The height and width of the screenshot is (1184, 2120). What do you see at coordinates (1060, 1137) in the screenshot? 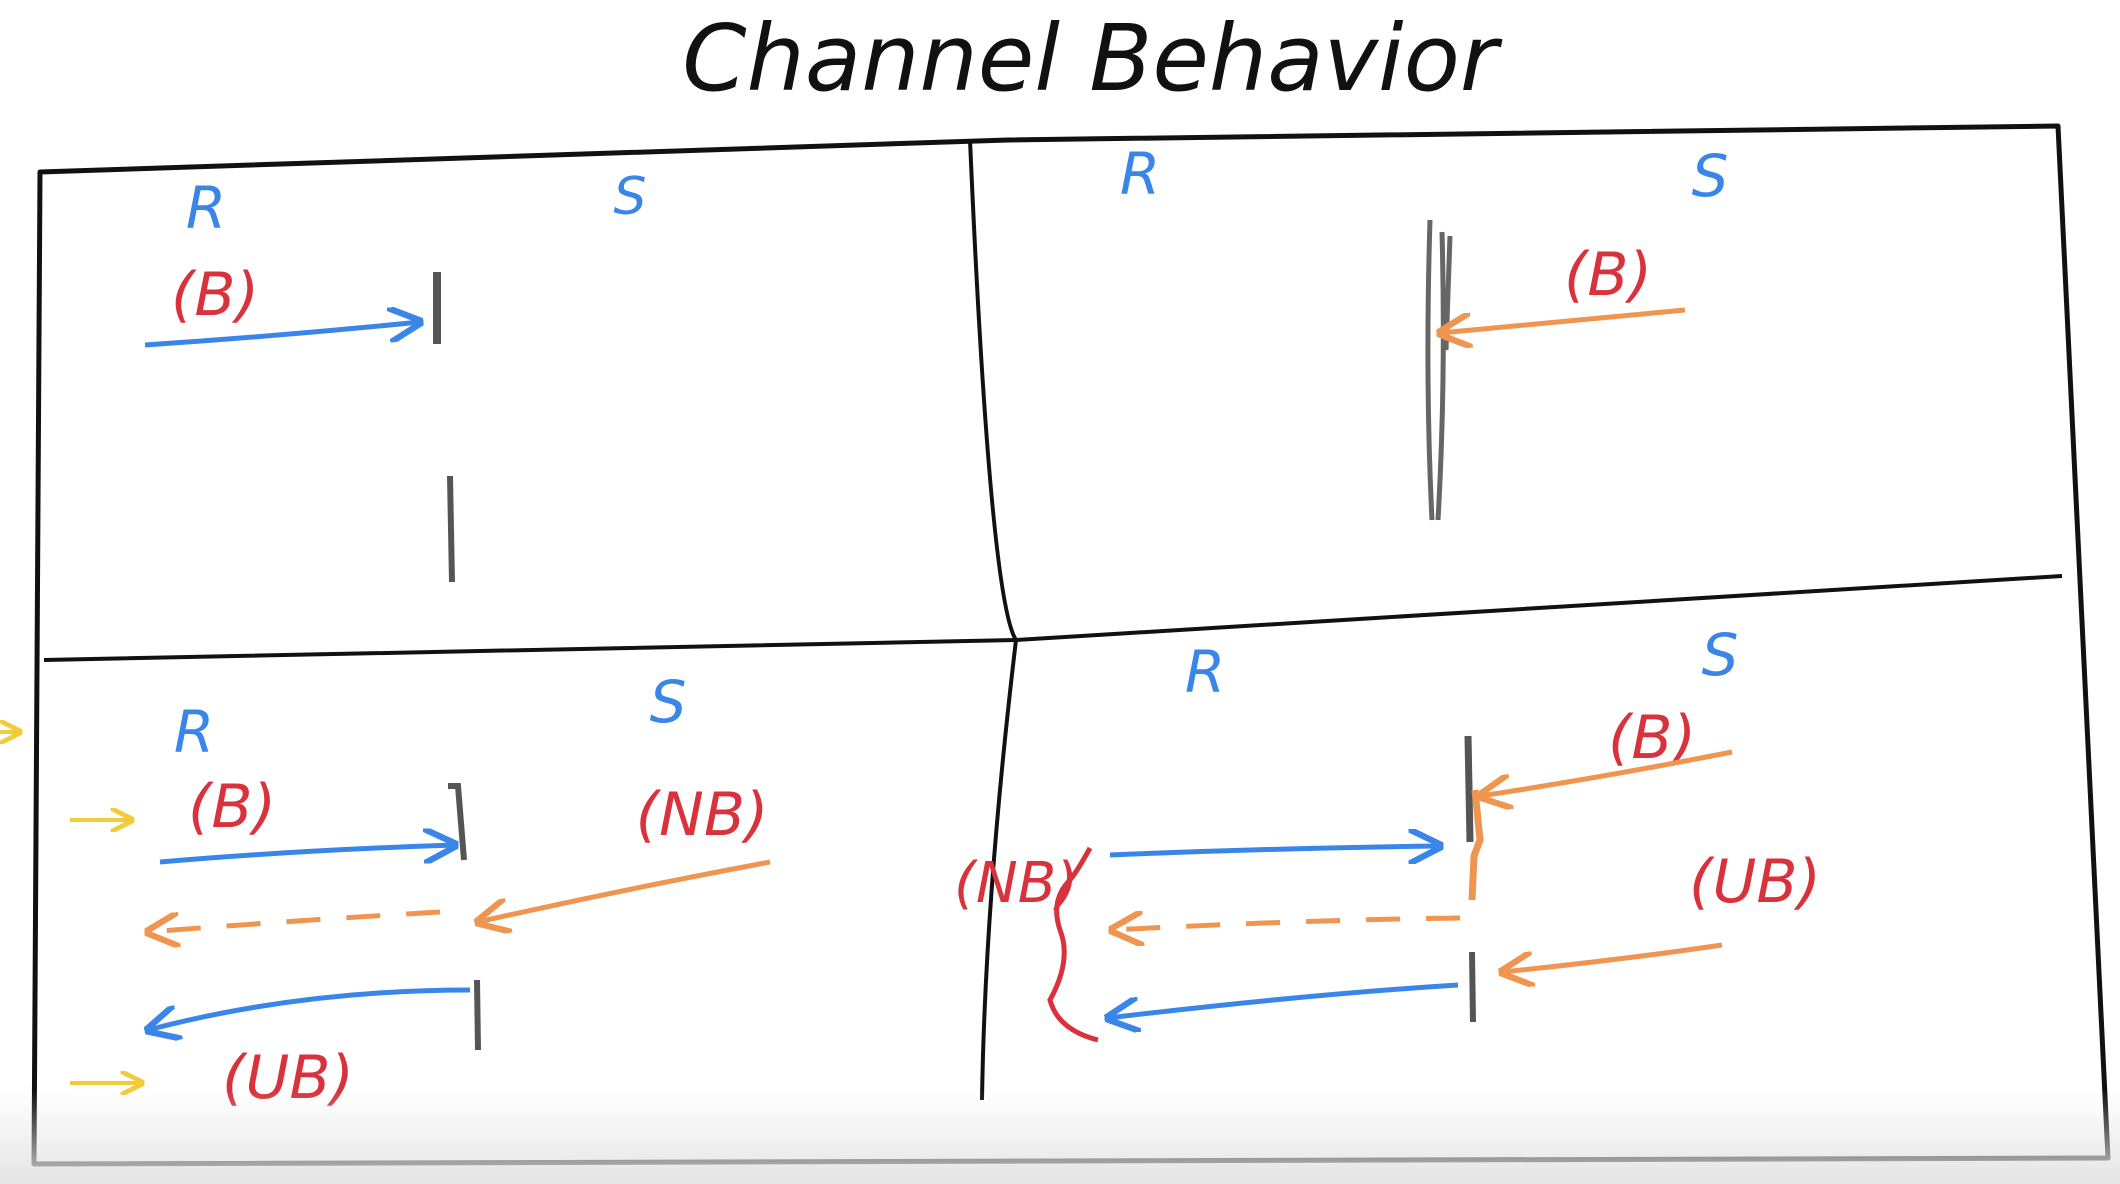
I see `bottom-shadow` at bounding box center [1060, 1137].